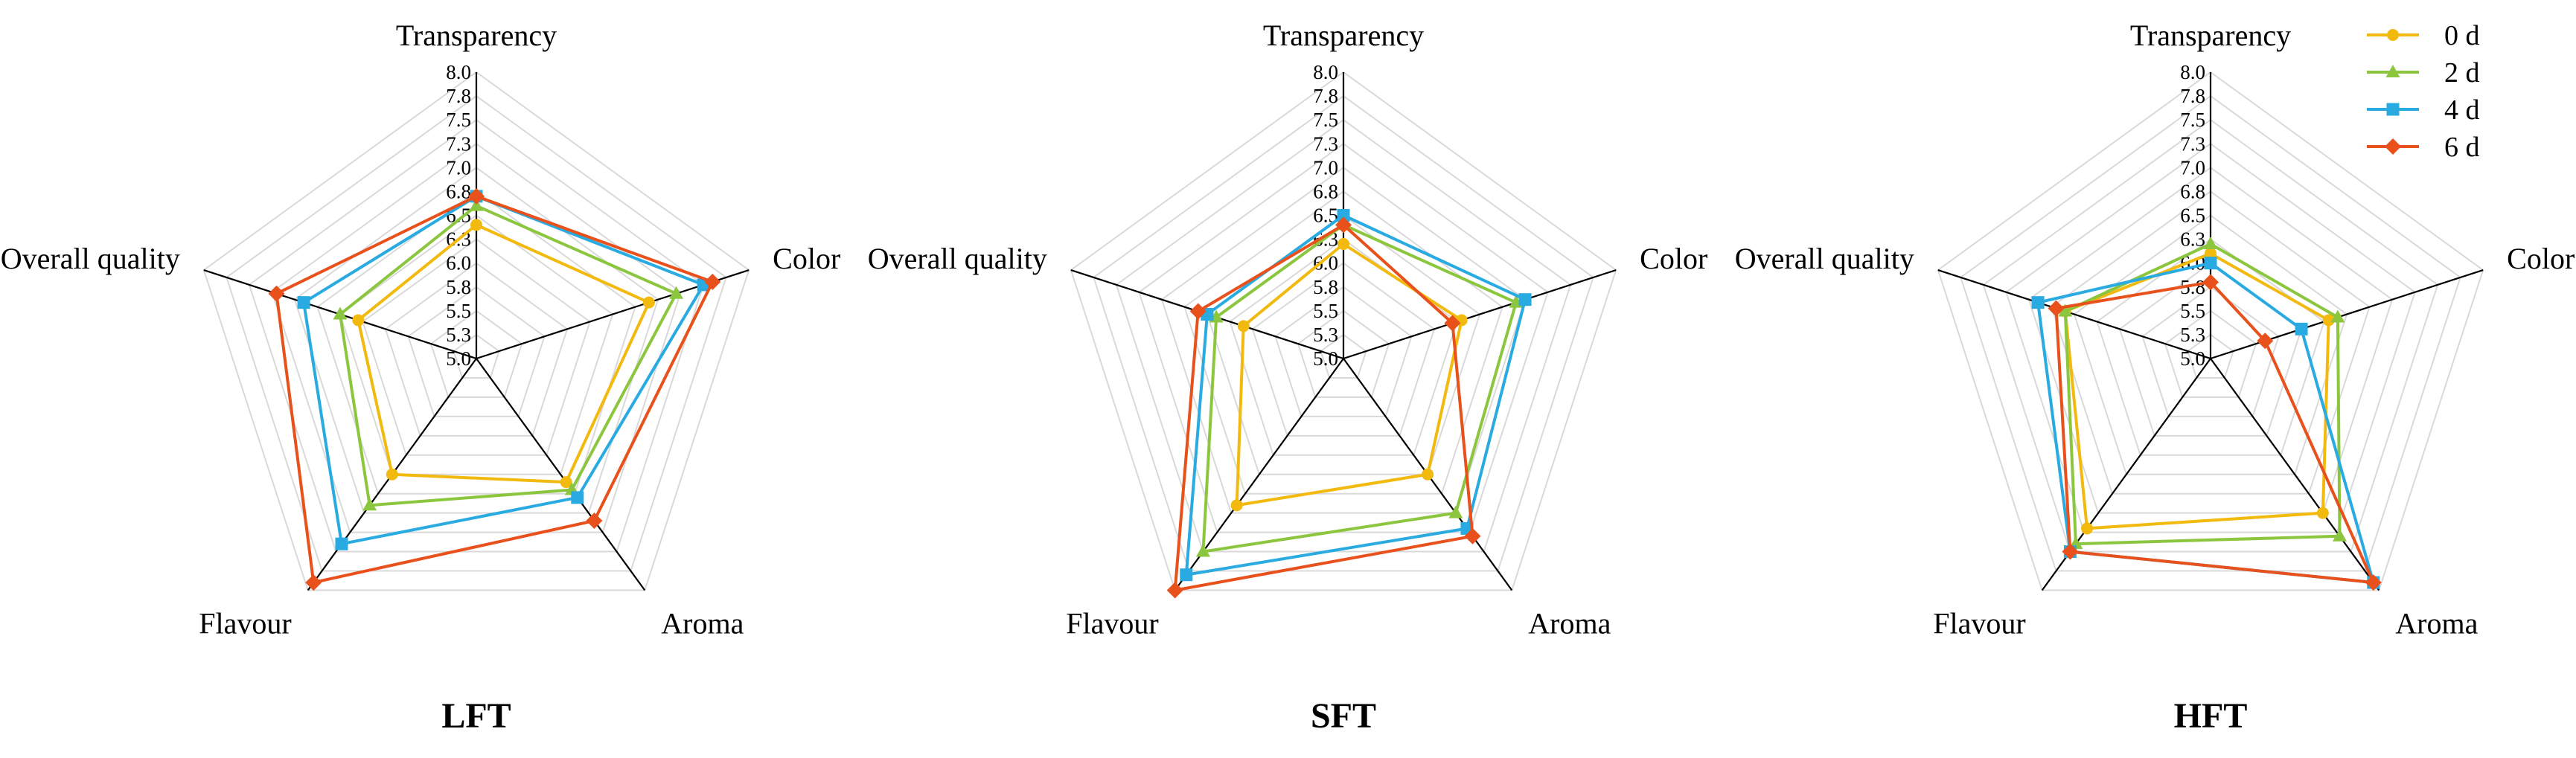  Describe the element at coordinates (2192, 120) in the screenshot. I see `tick-label: 7.5` at that location.